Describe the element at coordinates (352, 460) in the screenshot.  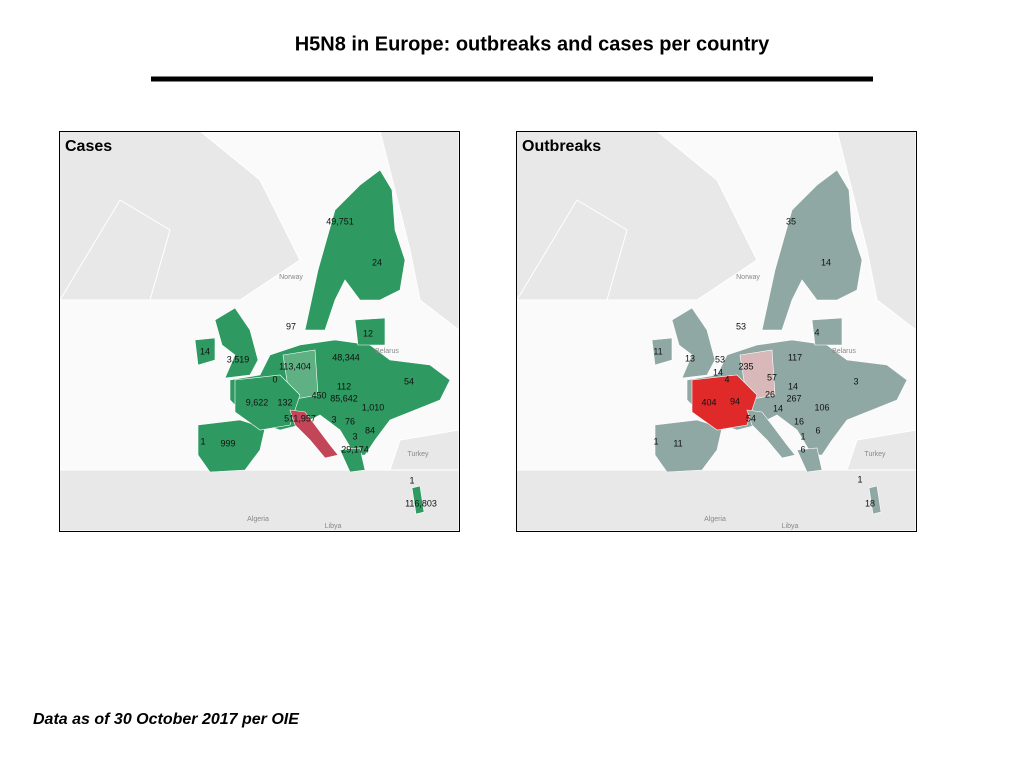
I see `country-greece` at that location.